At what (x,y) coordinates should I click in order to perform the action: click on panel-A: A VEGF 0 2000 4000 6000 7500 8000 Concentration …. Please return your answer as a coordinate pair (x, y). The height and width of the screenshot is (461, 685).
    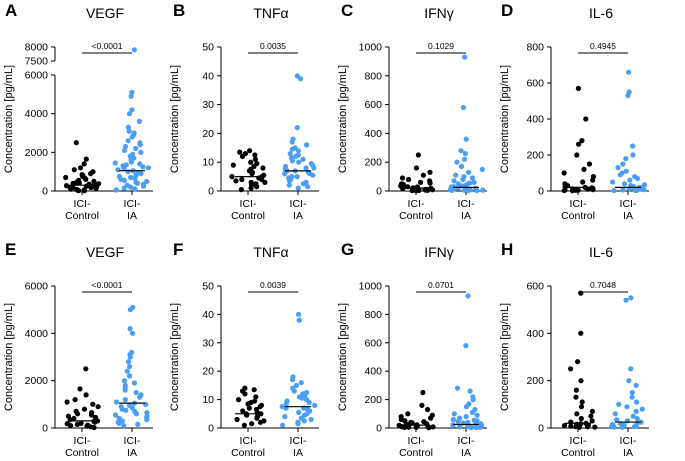
    Looking at the image, I should click on (78, 111).